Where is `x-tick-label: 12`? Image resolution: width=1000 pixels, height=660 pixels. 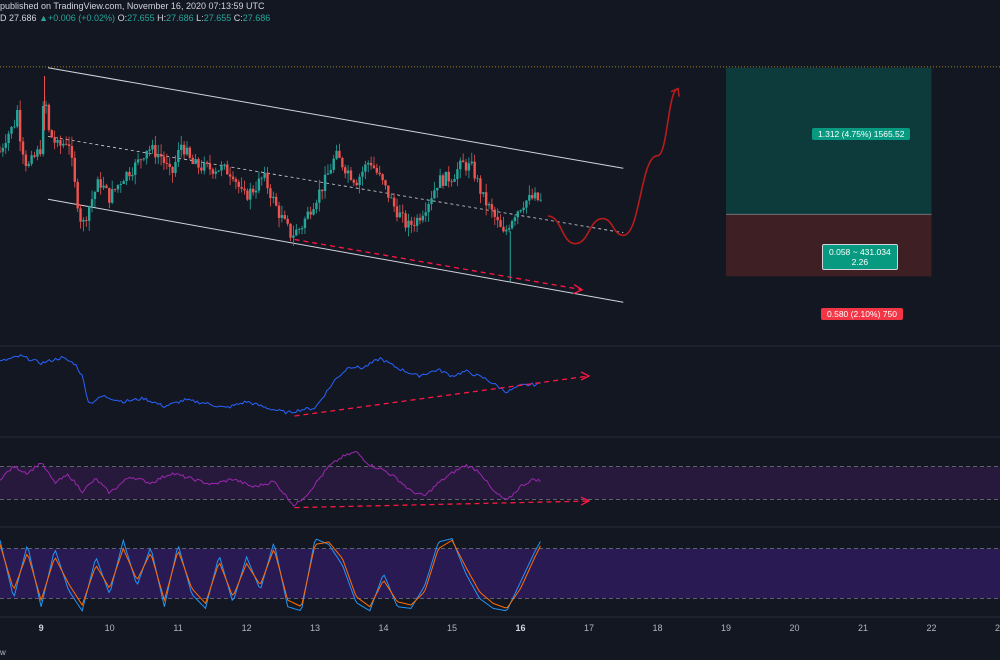
x-tick-label: 12 is located at coordinates (247, 628).